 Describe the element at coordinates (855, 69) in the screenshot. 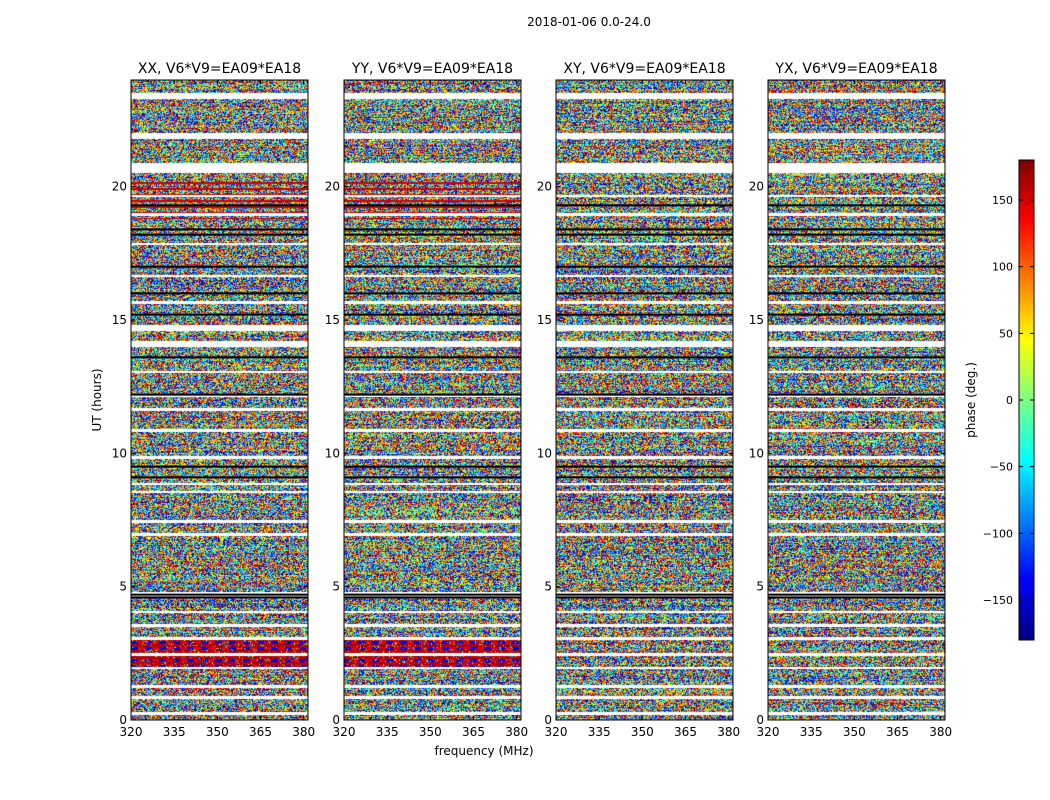

I see `panel-title-yx: YX, V6*V9=EA09*EA18` at that location.